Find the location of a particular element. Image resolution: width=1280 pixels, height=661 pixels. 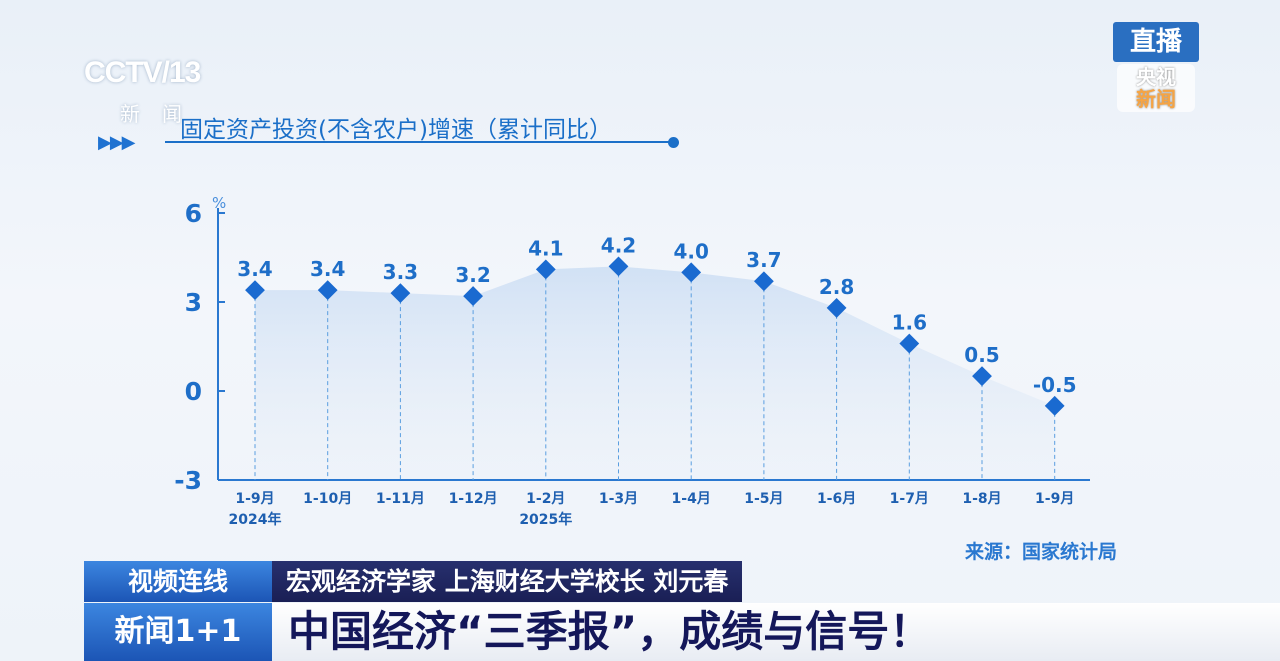

data-label: 4.0 is located at coordinates (690, 251).